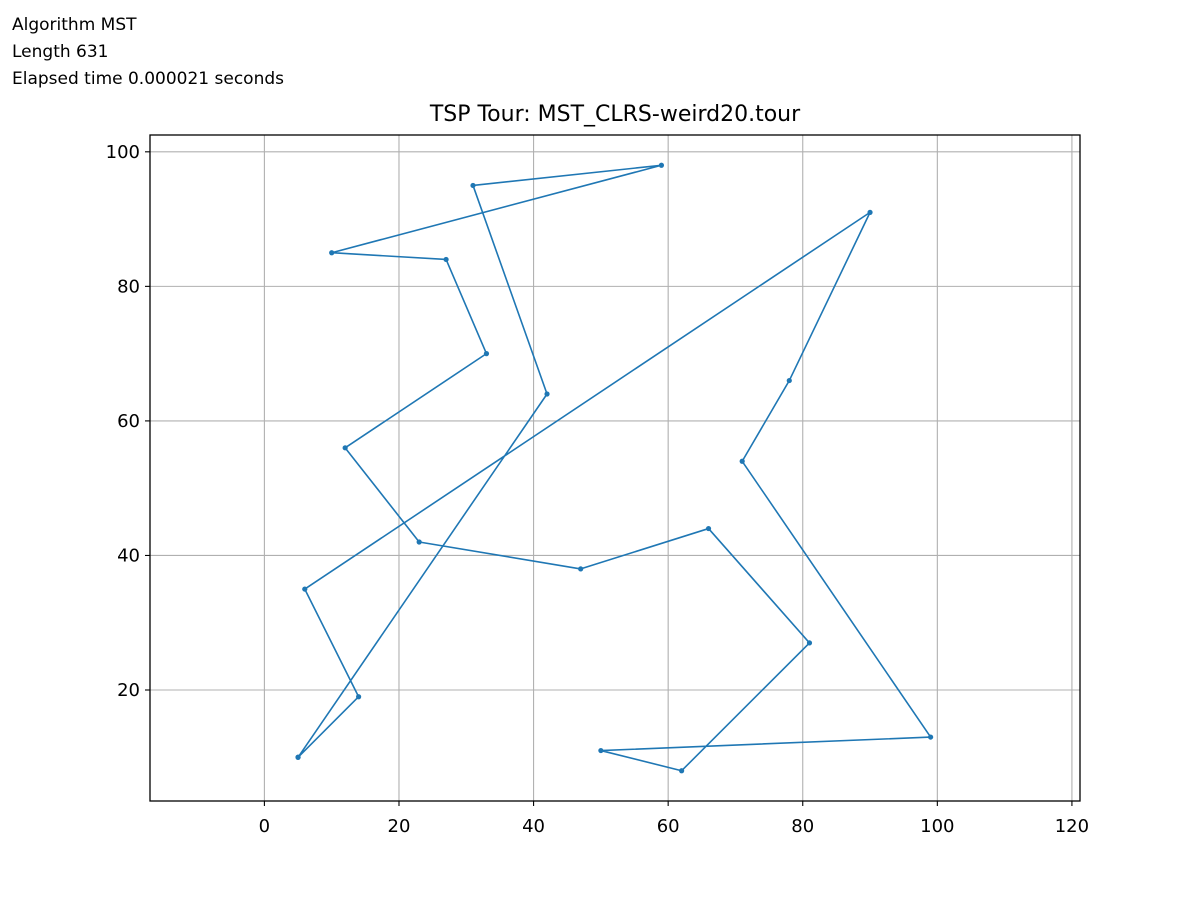  What do you see at coordinates (128, 555) in the screenshot?
I see `y-tick-label: 40` at bounding box center [128, 555].